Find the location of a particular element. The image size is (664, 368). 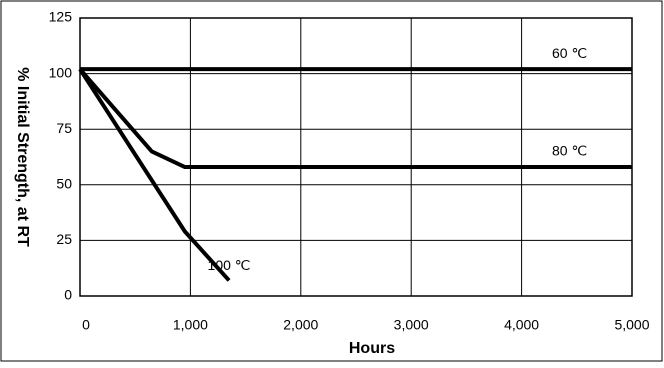

x-tick-label: 5,000 is located at coordinates (631, 325).